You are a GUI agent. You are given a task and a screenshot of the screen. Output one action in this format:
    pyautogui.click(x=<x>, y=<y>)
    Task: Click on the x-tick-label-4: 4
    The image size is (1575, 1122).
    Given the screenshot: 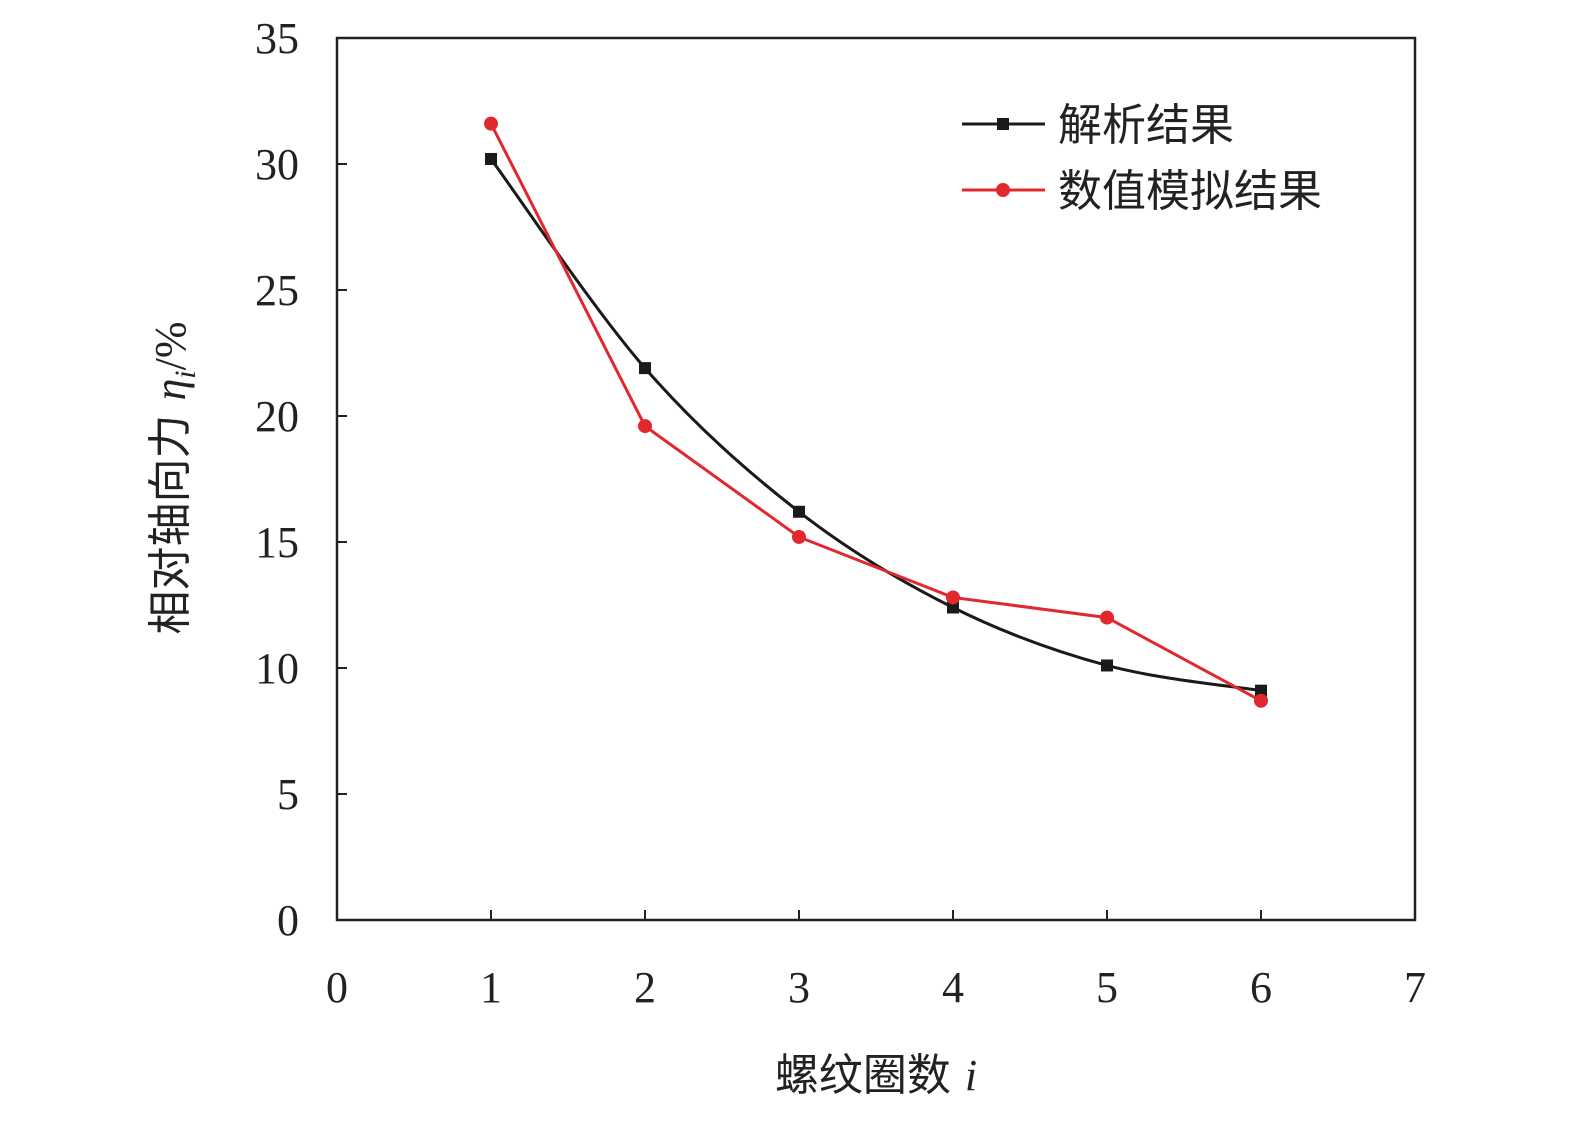 What is the action you would take?
    pyautogui.click(x=953, y=987)
    